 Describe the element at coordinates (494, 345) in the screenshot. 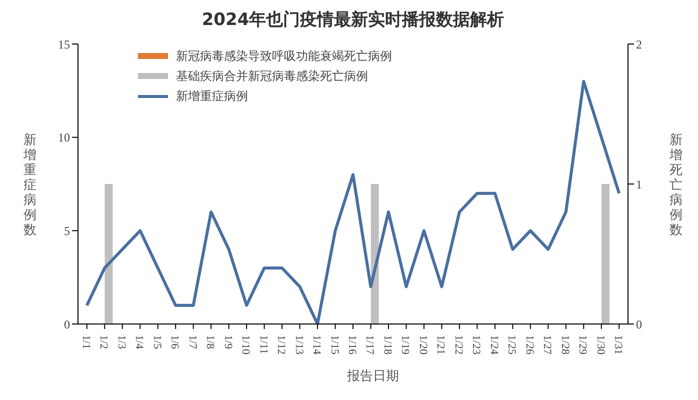

I see `x-tick-label: 1/24` at that location.